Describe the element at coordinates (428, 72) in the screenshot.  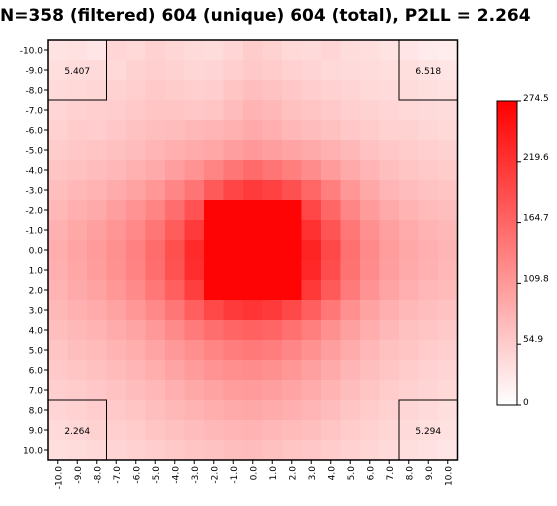
I see `corner-box-value: 6.518` at that location.